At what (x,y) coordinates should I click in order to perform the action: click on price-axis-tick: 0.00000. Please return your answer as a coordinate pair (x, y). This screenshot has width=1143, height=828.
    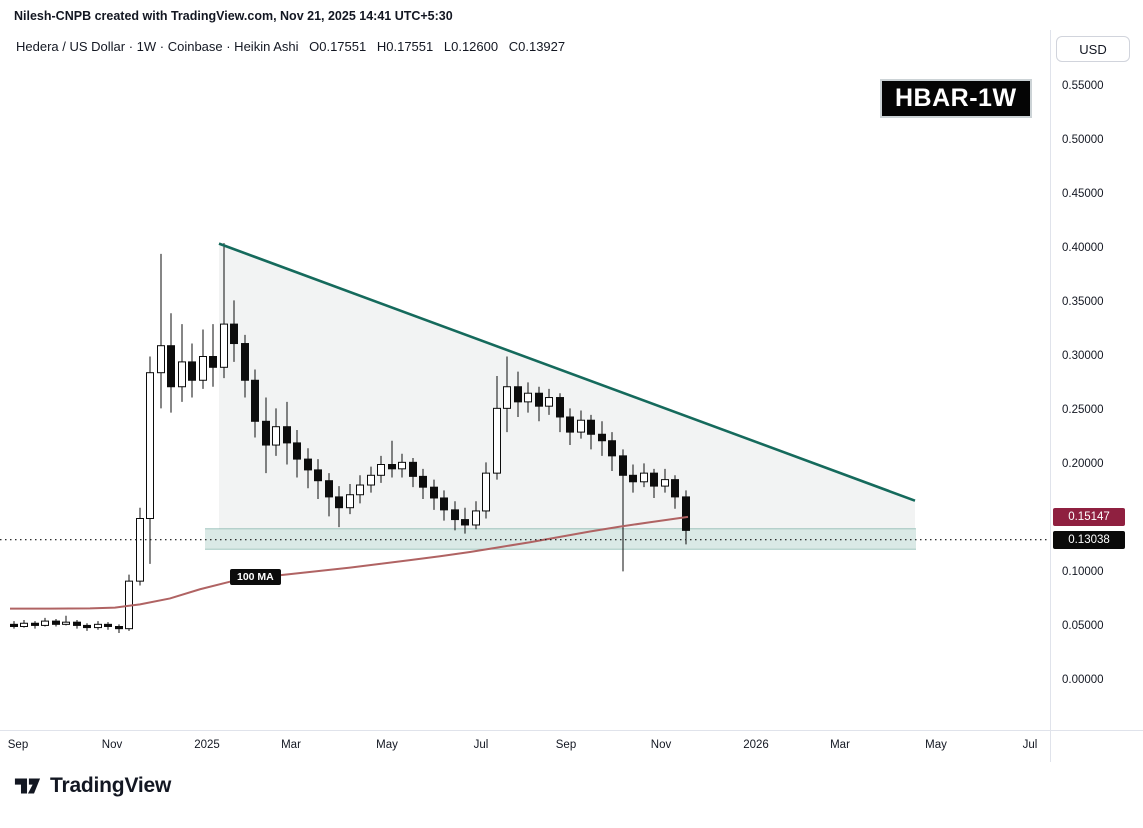
    Looking at the image, I should click on (1083, 679).